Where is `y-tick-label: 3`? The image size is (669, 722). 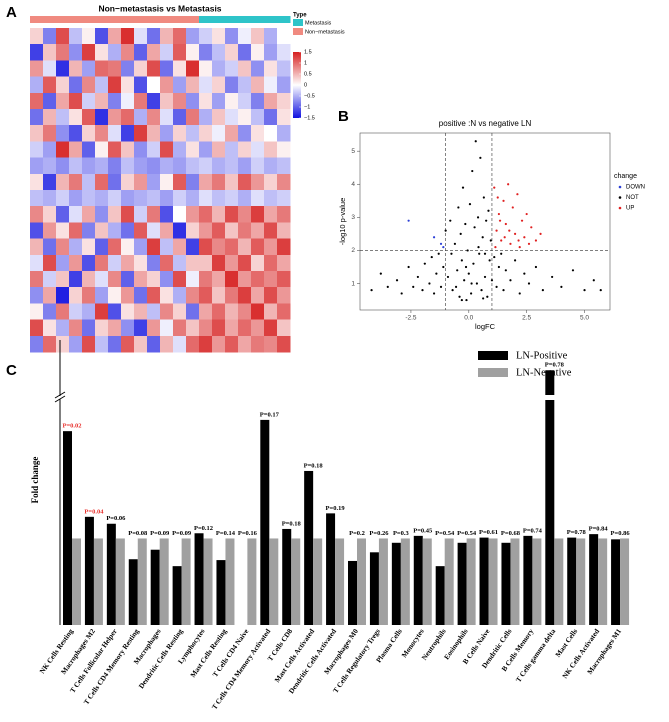 y-tick-label: 3 is located at coordinates (353, 217).